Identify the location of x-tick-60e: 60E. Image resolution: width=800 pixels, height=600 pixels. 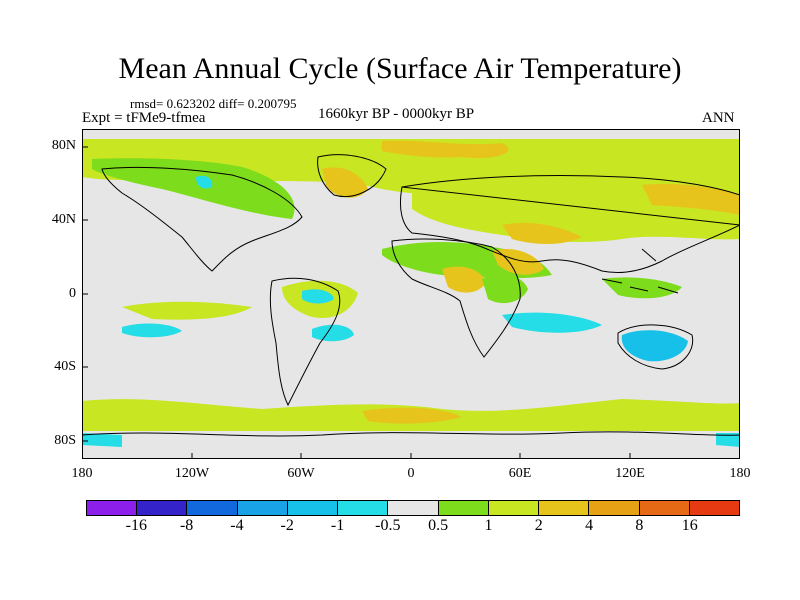
(520, 473).